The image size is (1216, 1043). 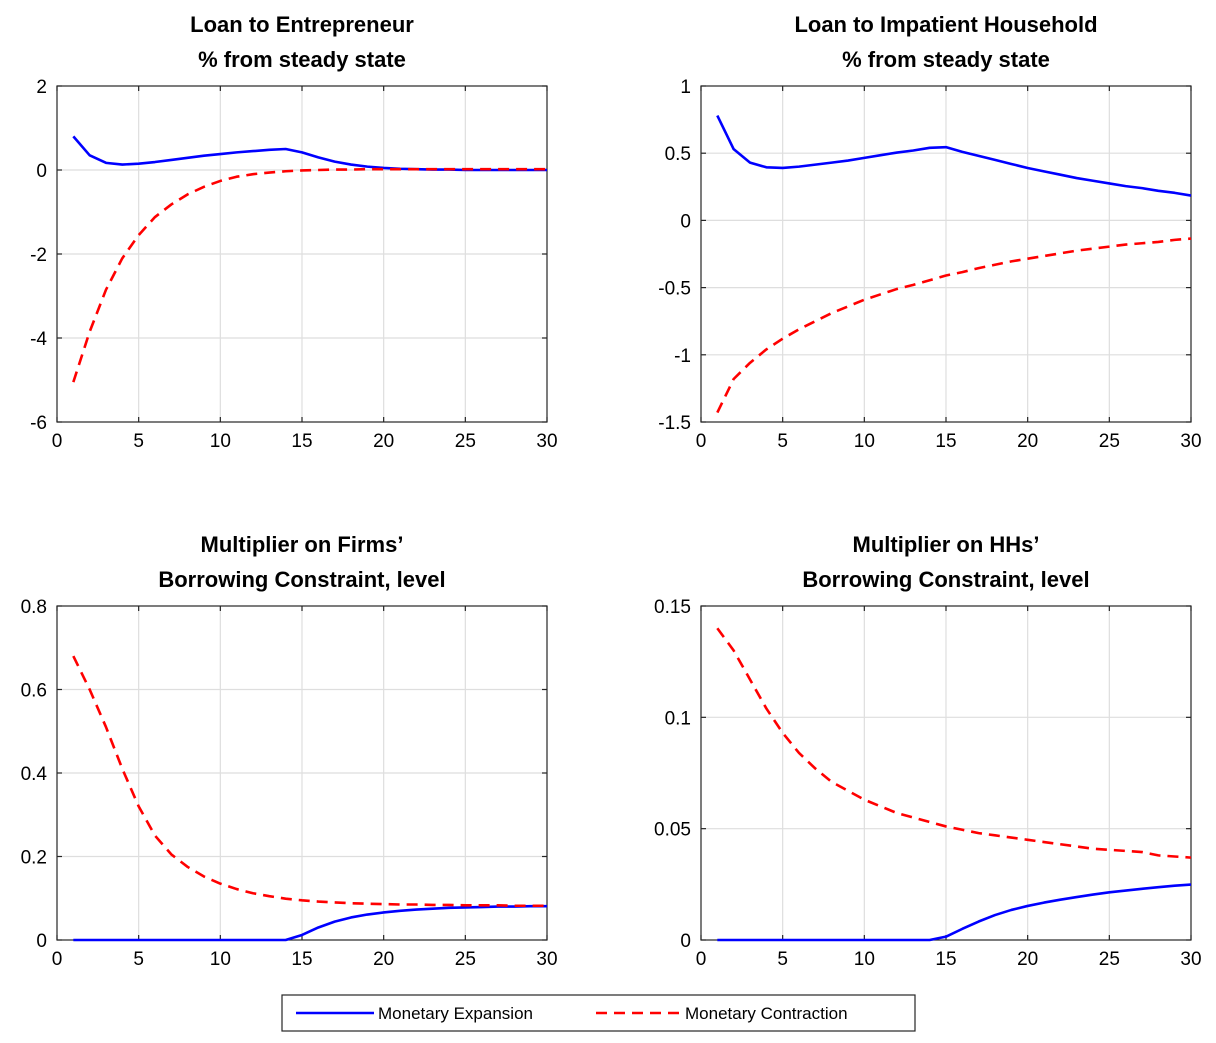 What do you see at coordinates (678, 154) in the screenshot?
I see `y-tick-label: 0.5` at bounding box center [678, 154].